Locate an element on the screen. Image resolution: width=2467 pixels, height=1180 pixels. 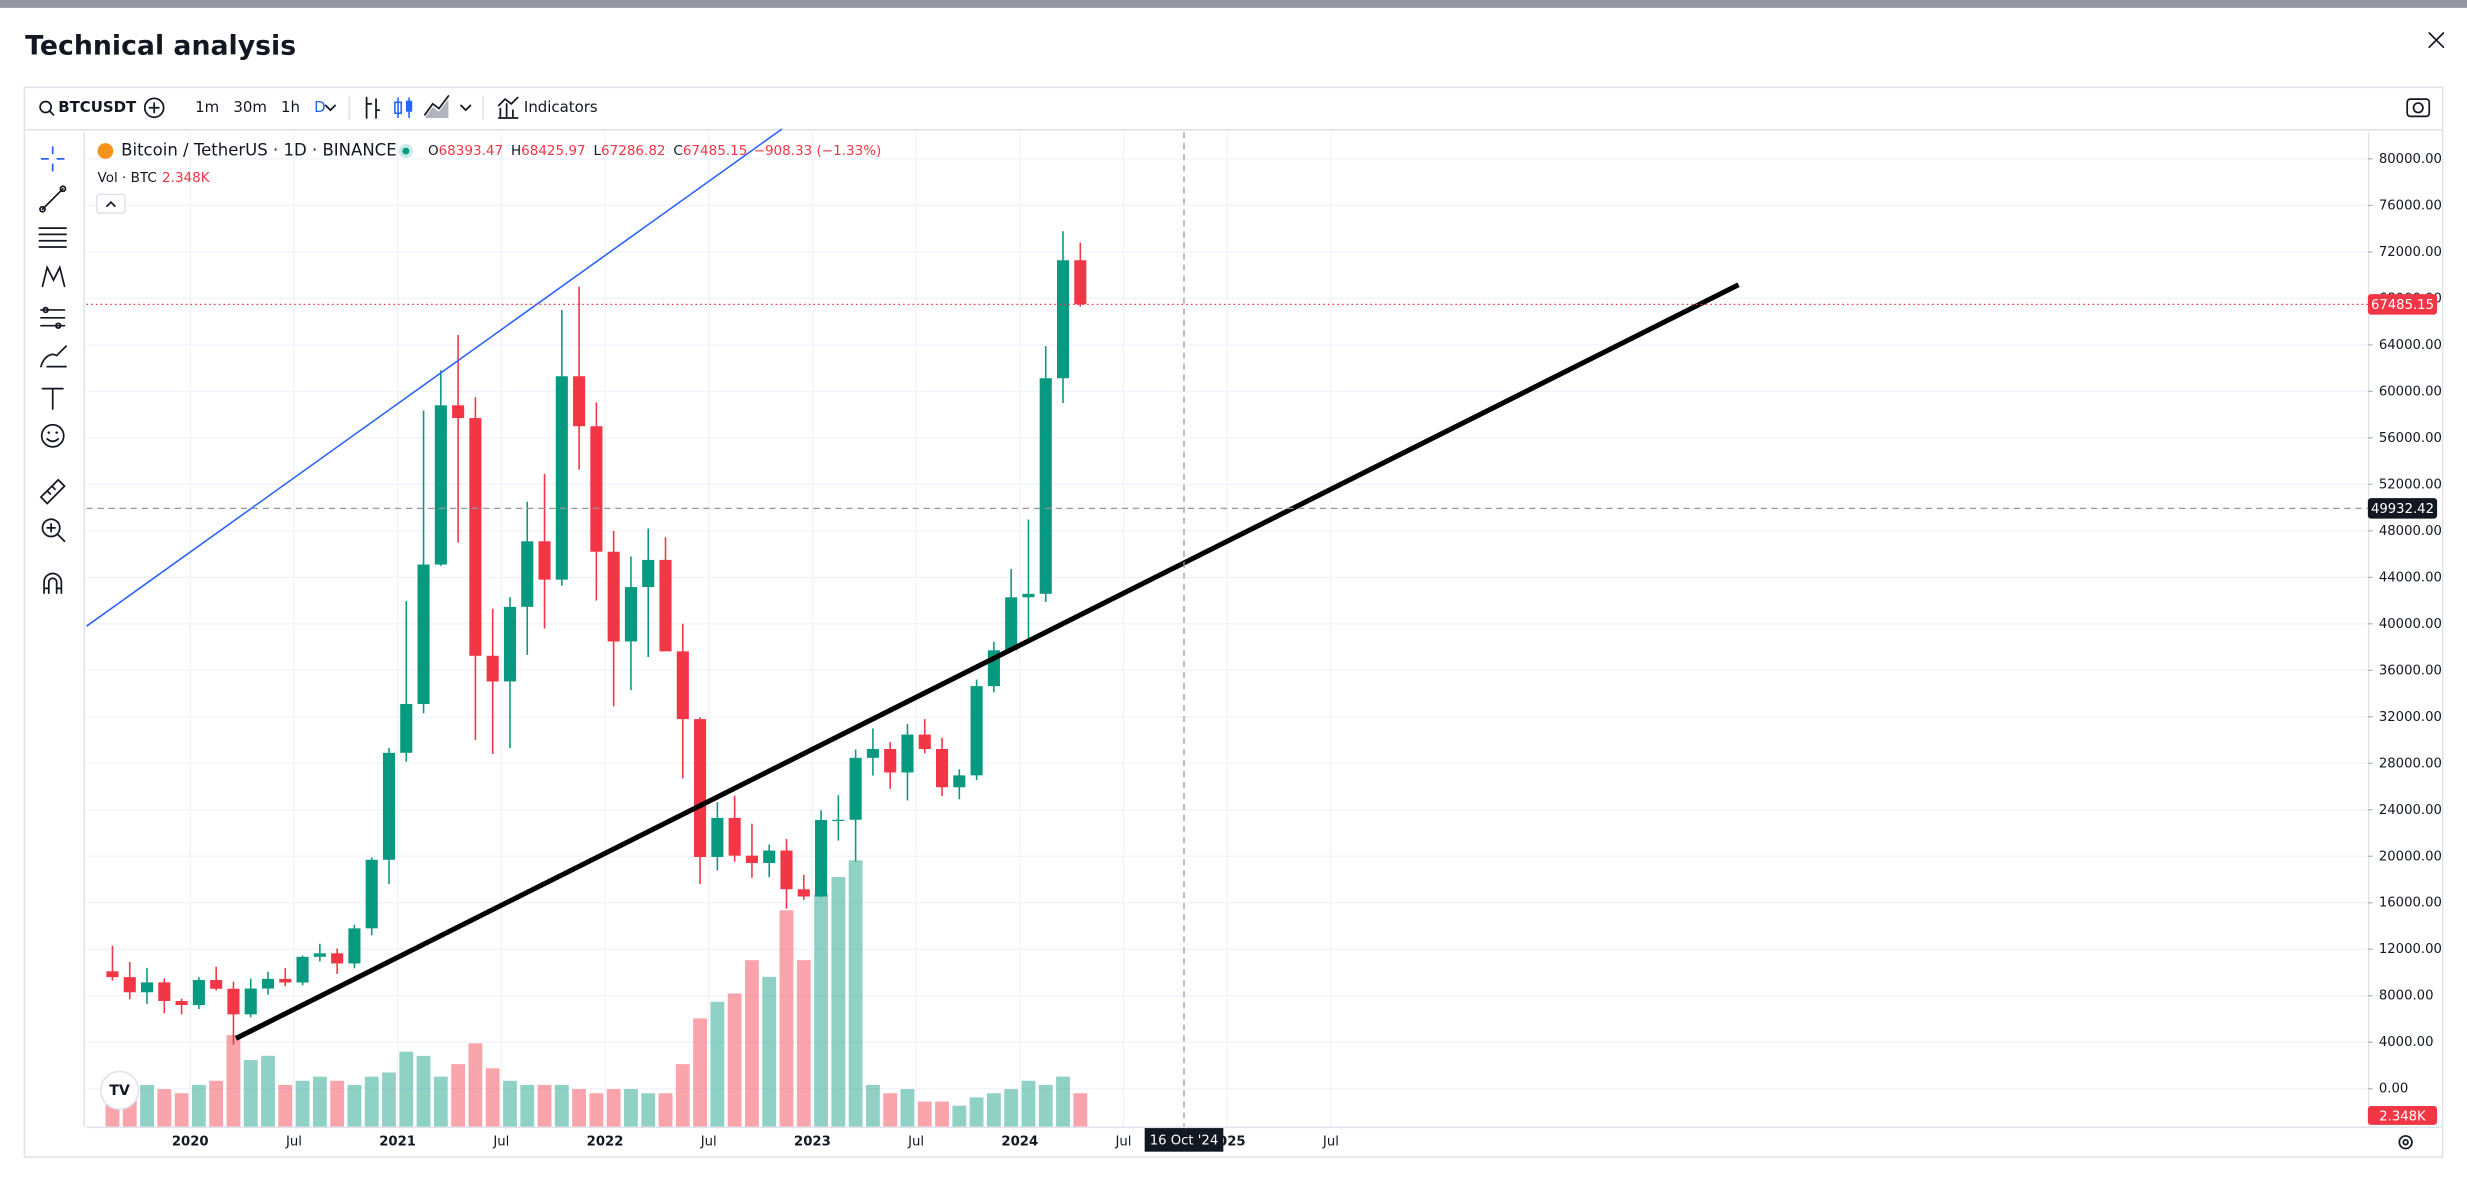
last-price-tag is located at coordinates (2402, 304).